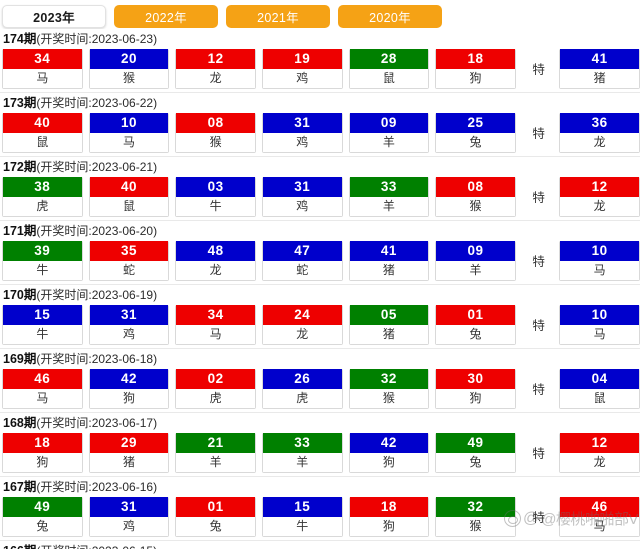 The height and width of the screenshot is (549, 640). I want to click on draw-date: (开奖时间:2023-06-16), so click(97, 487).